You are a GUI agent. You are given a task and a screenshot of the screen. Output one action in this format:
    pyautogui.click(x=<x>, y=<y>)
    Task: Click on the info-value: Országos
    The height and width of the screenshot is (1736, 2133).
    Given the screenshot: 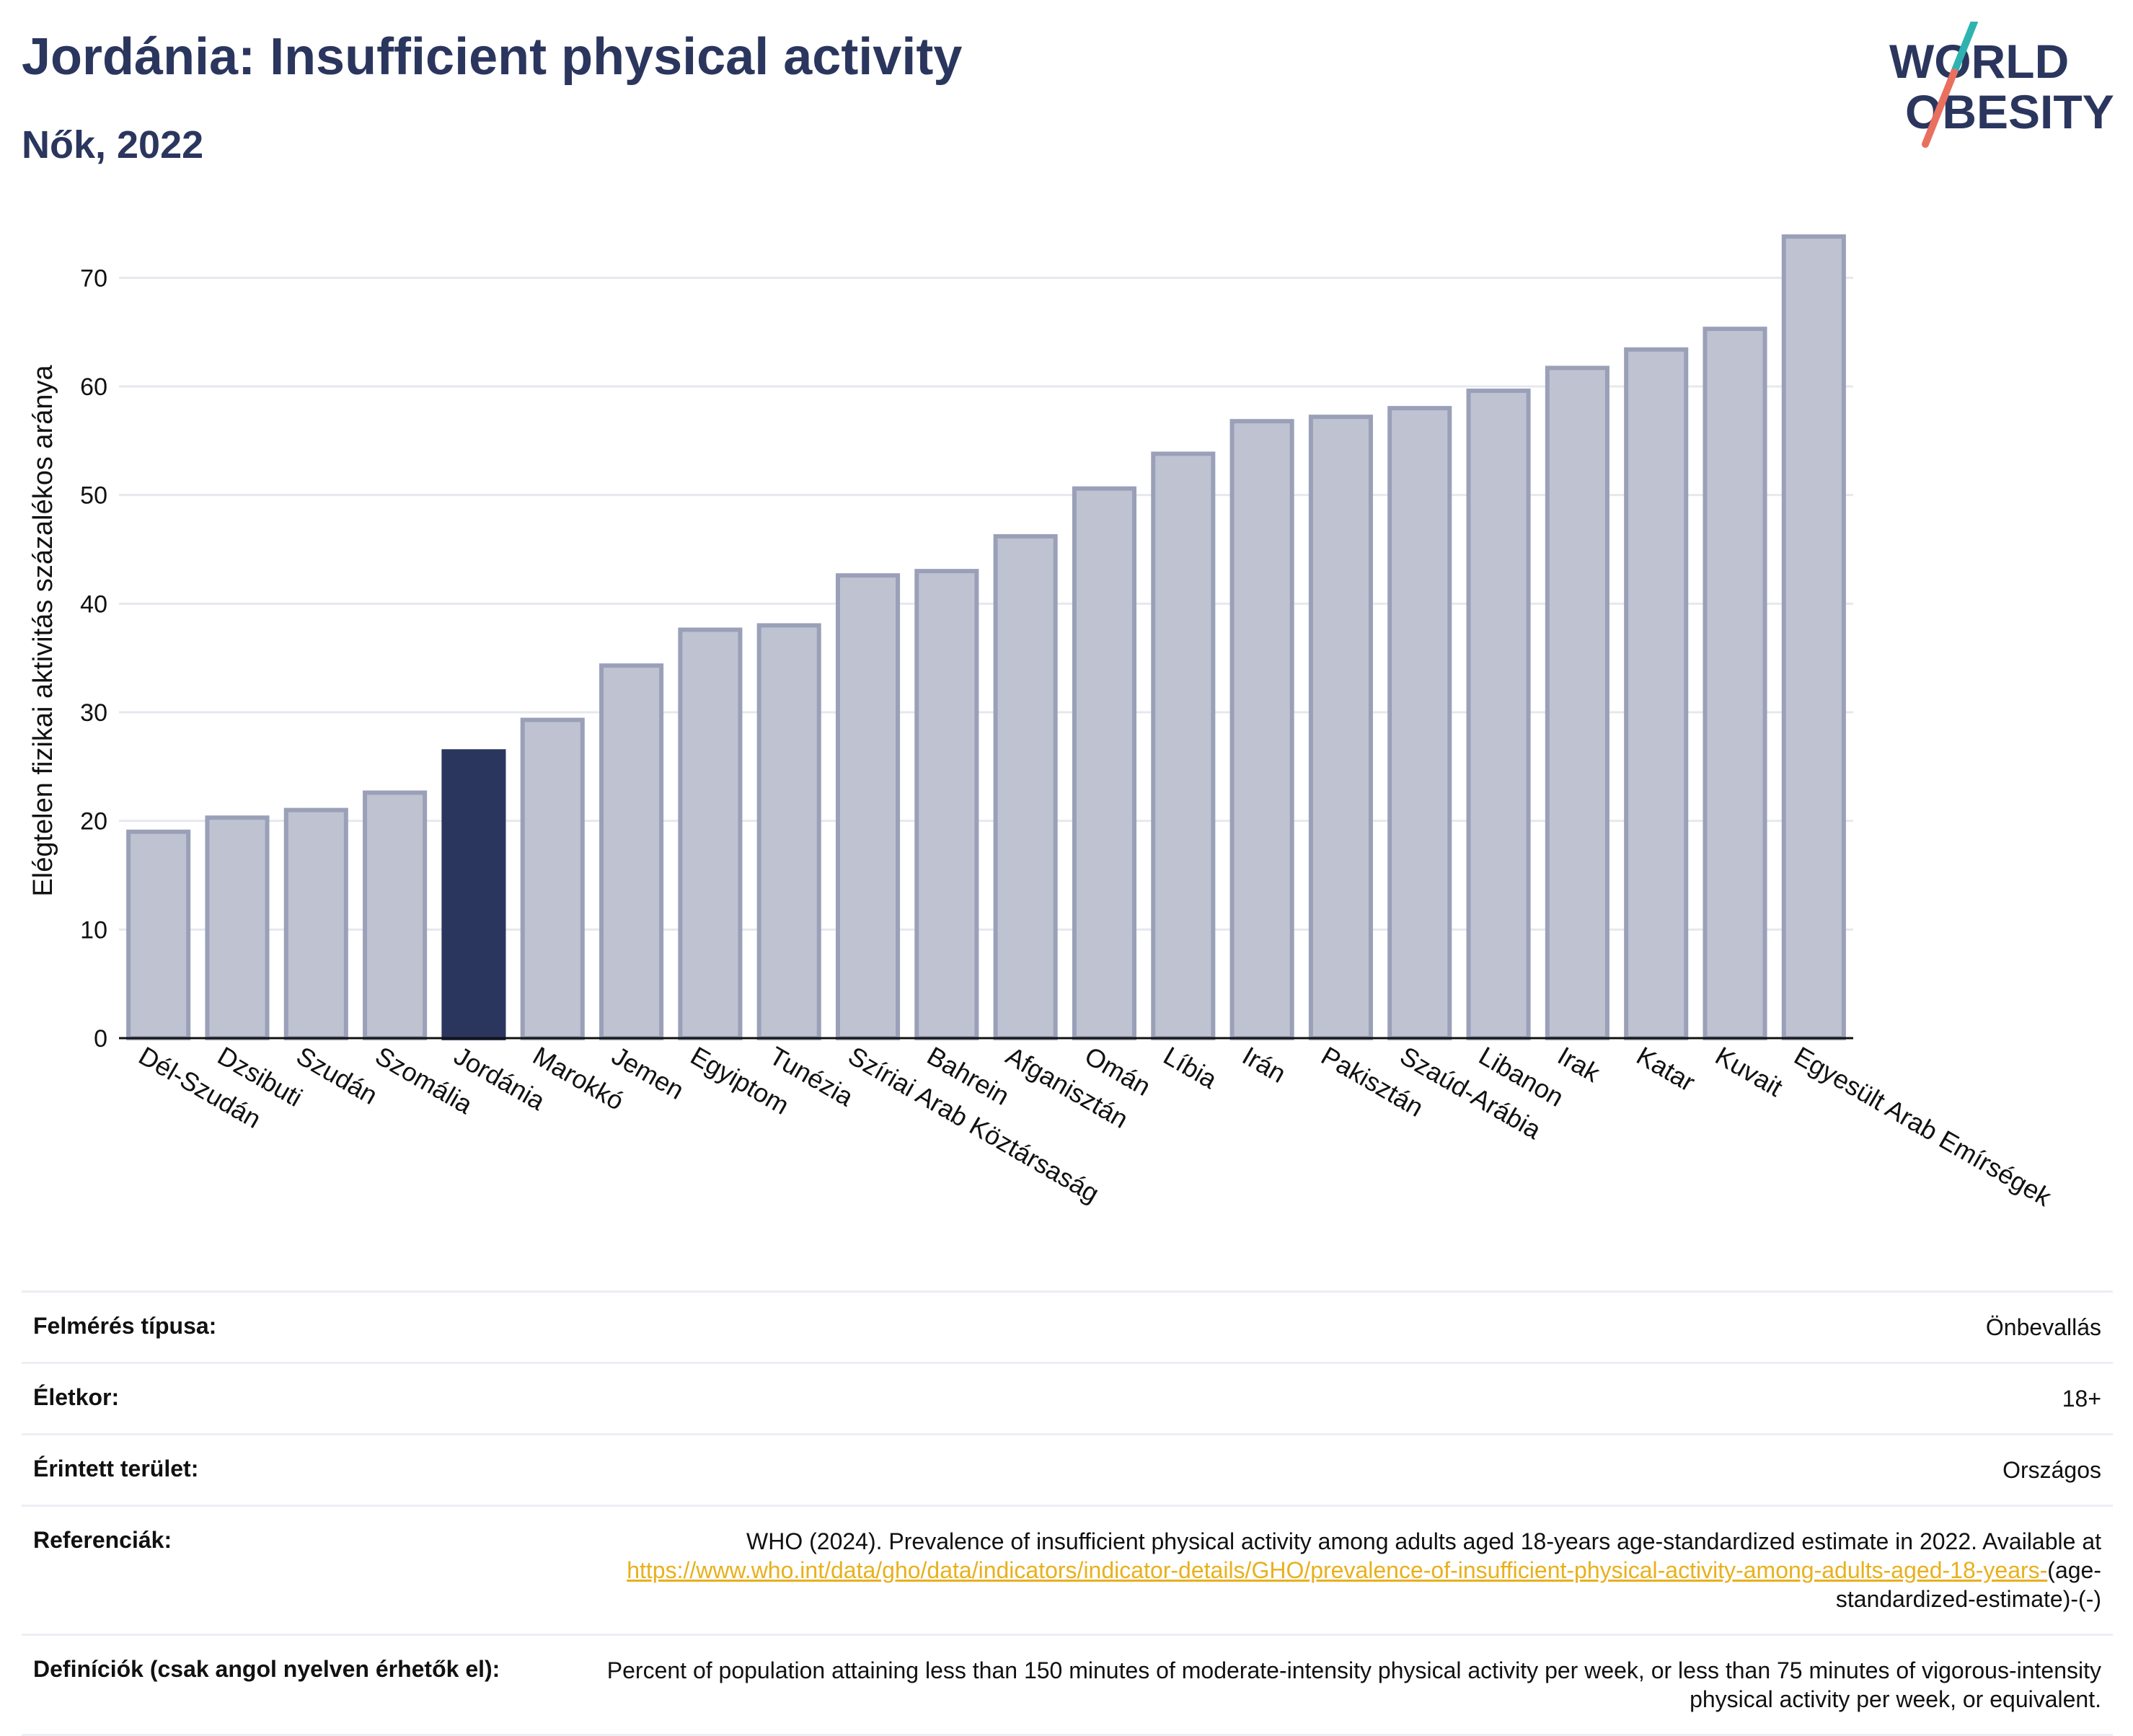 What is the action you would take?
    pyautogui.click(x=2051, y=1470)
    